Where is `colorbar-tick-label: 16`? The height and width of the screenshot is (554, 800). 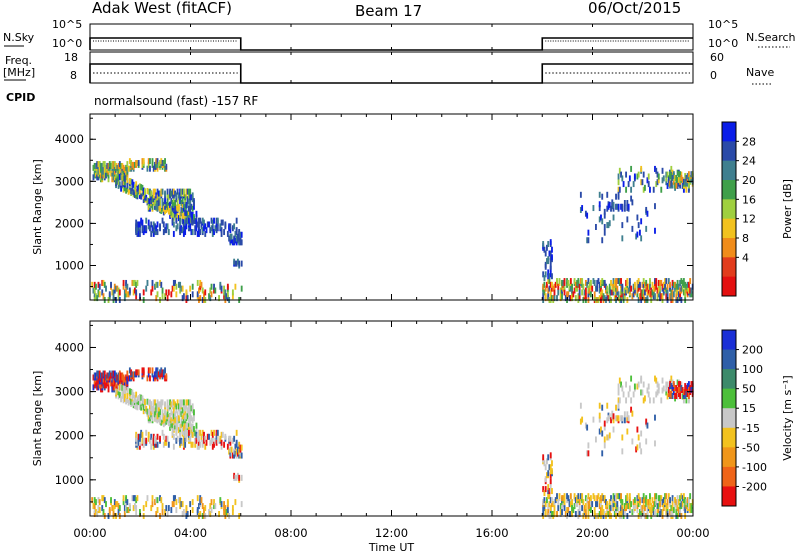 colorbar-tick-label: 16 is located at coordinates (749, 199).